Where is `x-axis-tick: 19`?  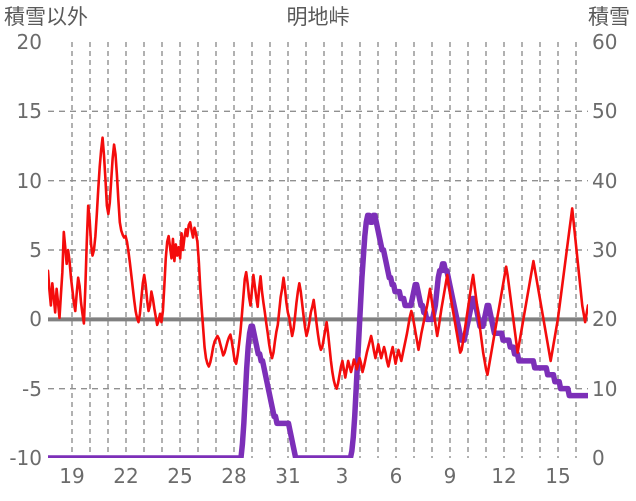
x-axis-tick: 19 is located at coordinates (72, 476).